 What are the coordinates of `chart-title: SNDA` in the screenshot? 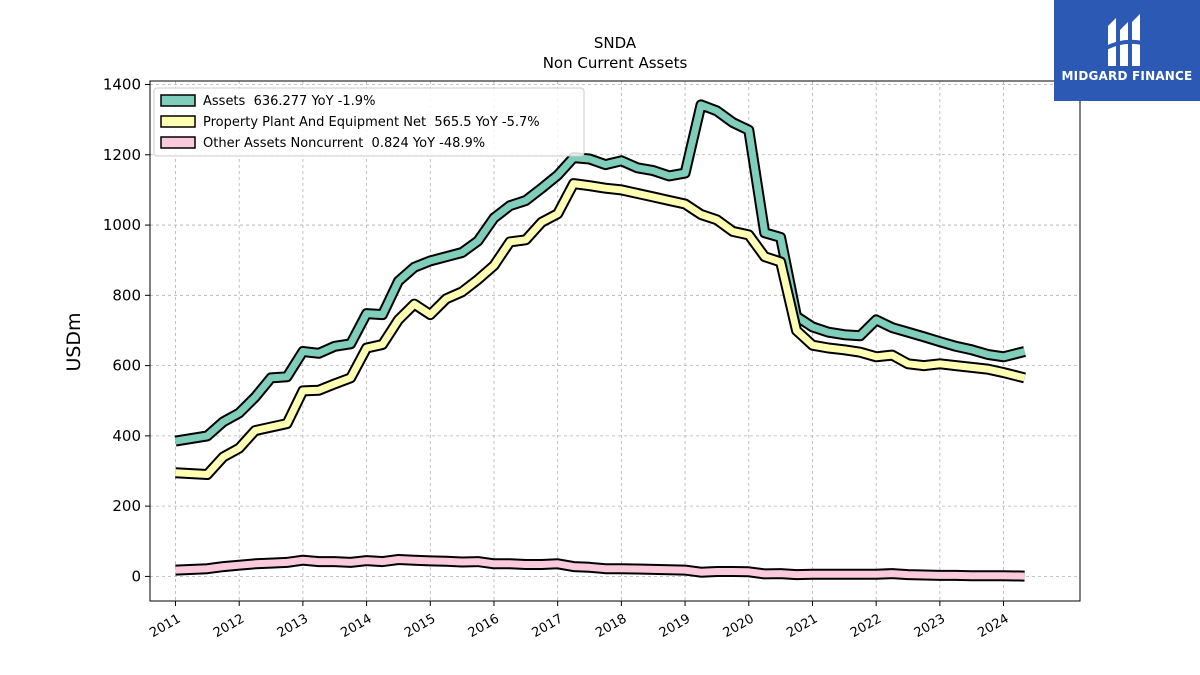 It's located at (615, 43).